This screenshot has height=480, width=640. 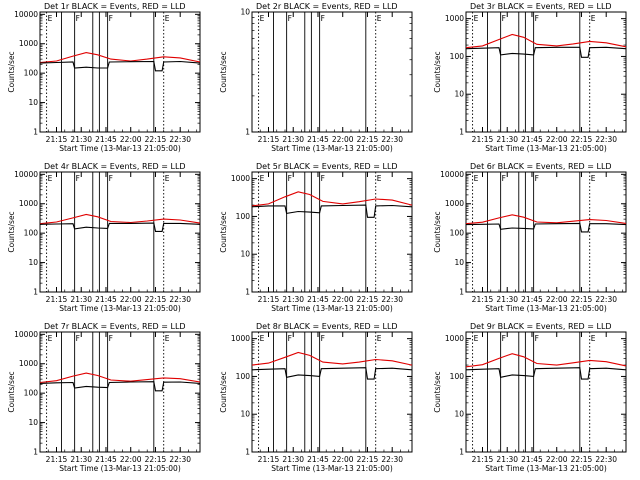 I want to click on panel-title: Det 4r BLACK = Events, RED = LLD, so click(x=115, y=166).